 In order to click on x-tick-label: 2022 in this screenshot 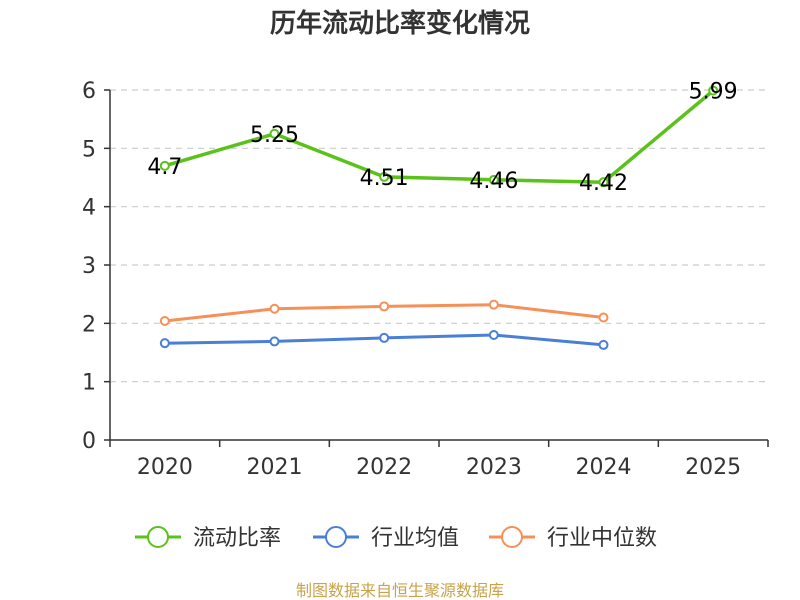, I will do `click(384, 467)`.